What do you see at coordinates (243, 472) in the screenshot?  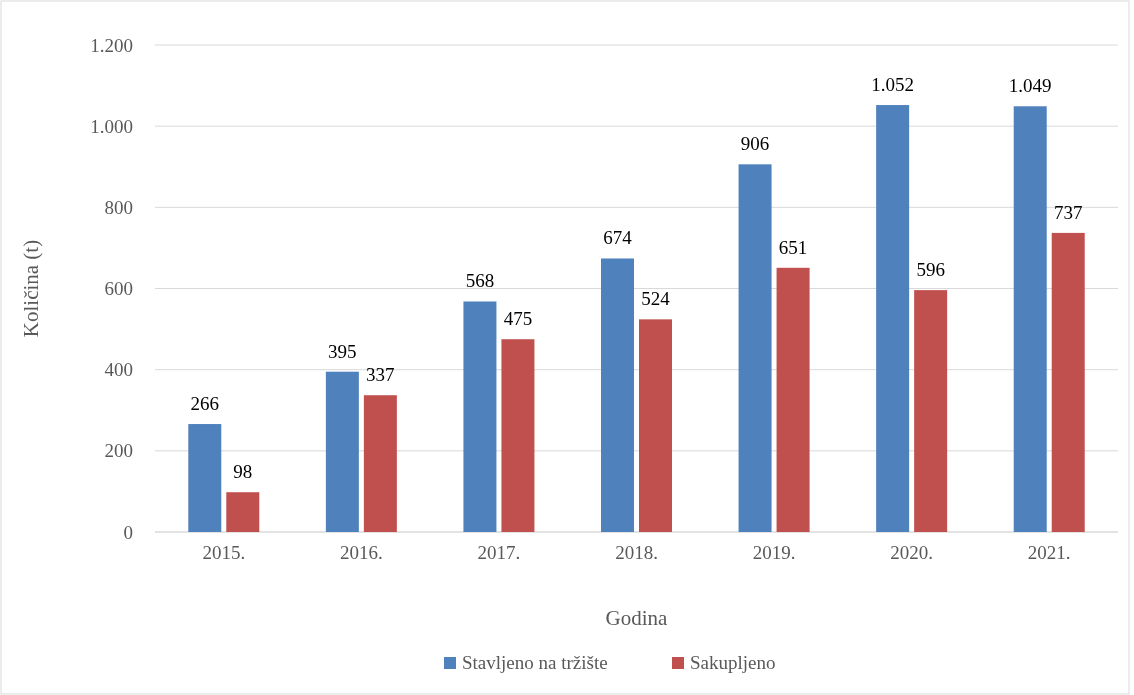 I see `data-label: 98` at bounding box center [243, 472].